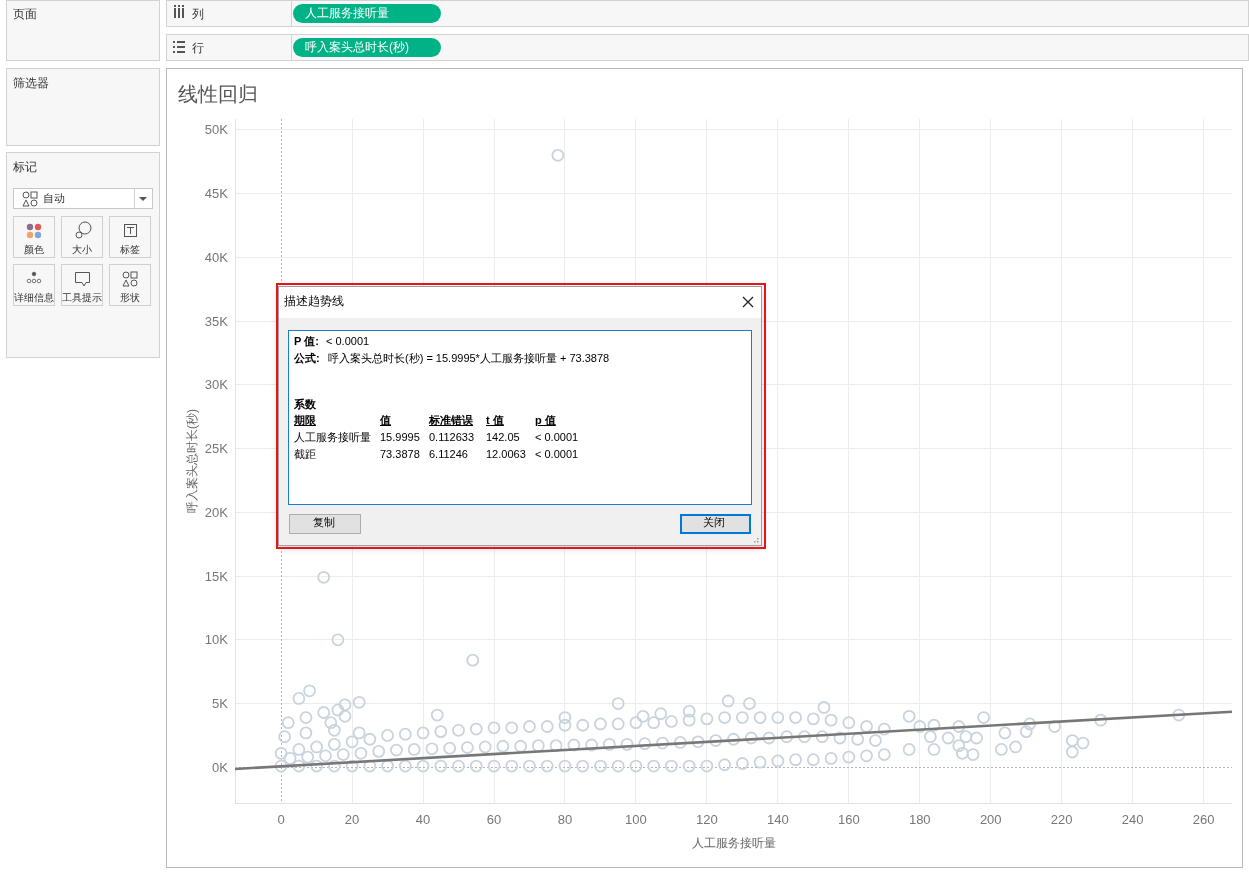  What do you see at coordinates (216, 449) in the screenshot?
I see `y-tick-label: 25K` at bounding box center [216, 449].